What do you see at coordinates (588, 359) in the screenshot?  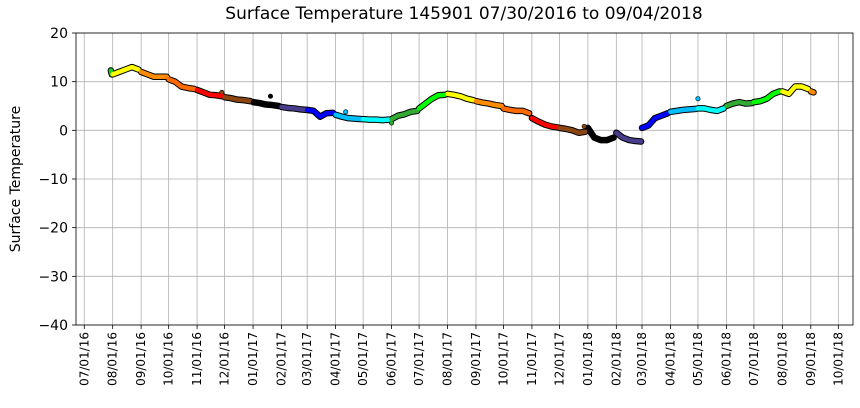 I see `x-tick-label: 01/01/18` at bounding box center [588, 359].